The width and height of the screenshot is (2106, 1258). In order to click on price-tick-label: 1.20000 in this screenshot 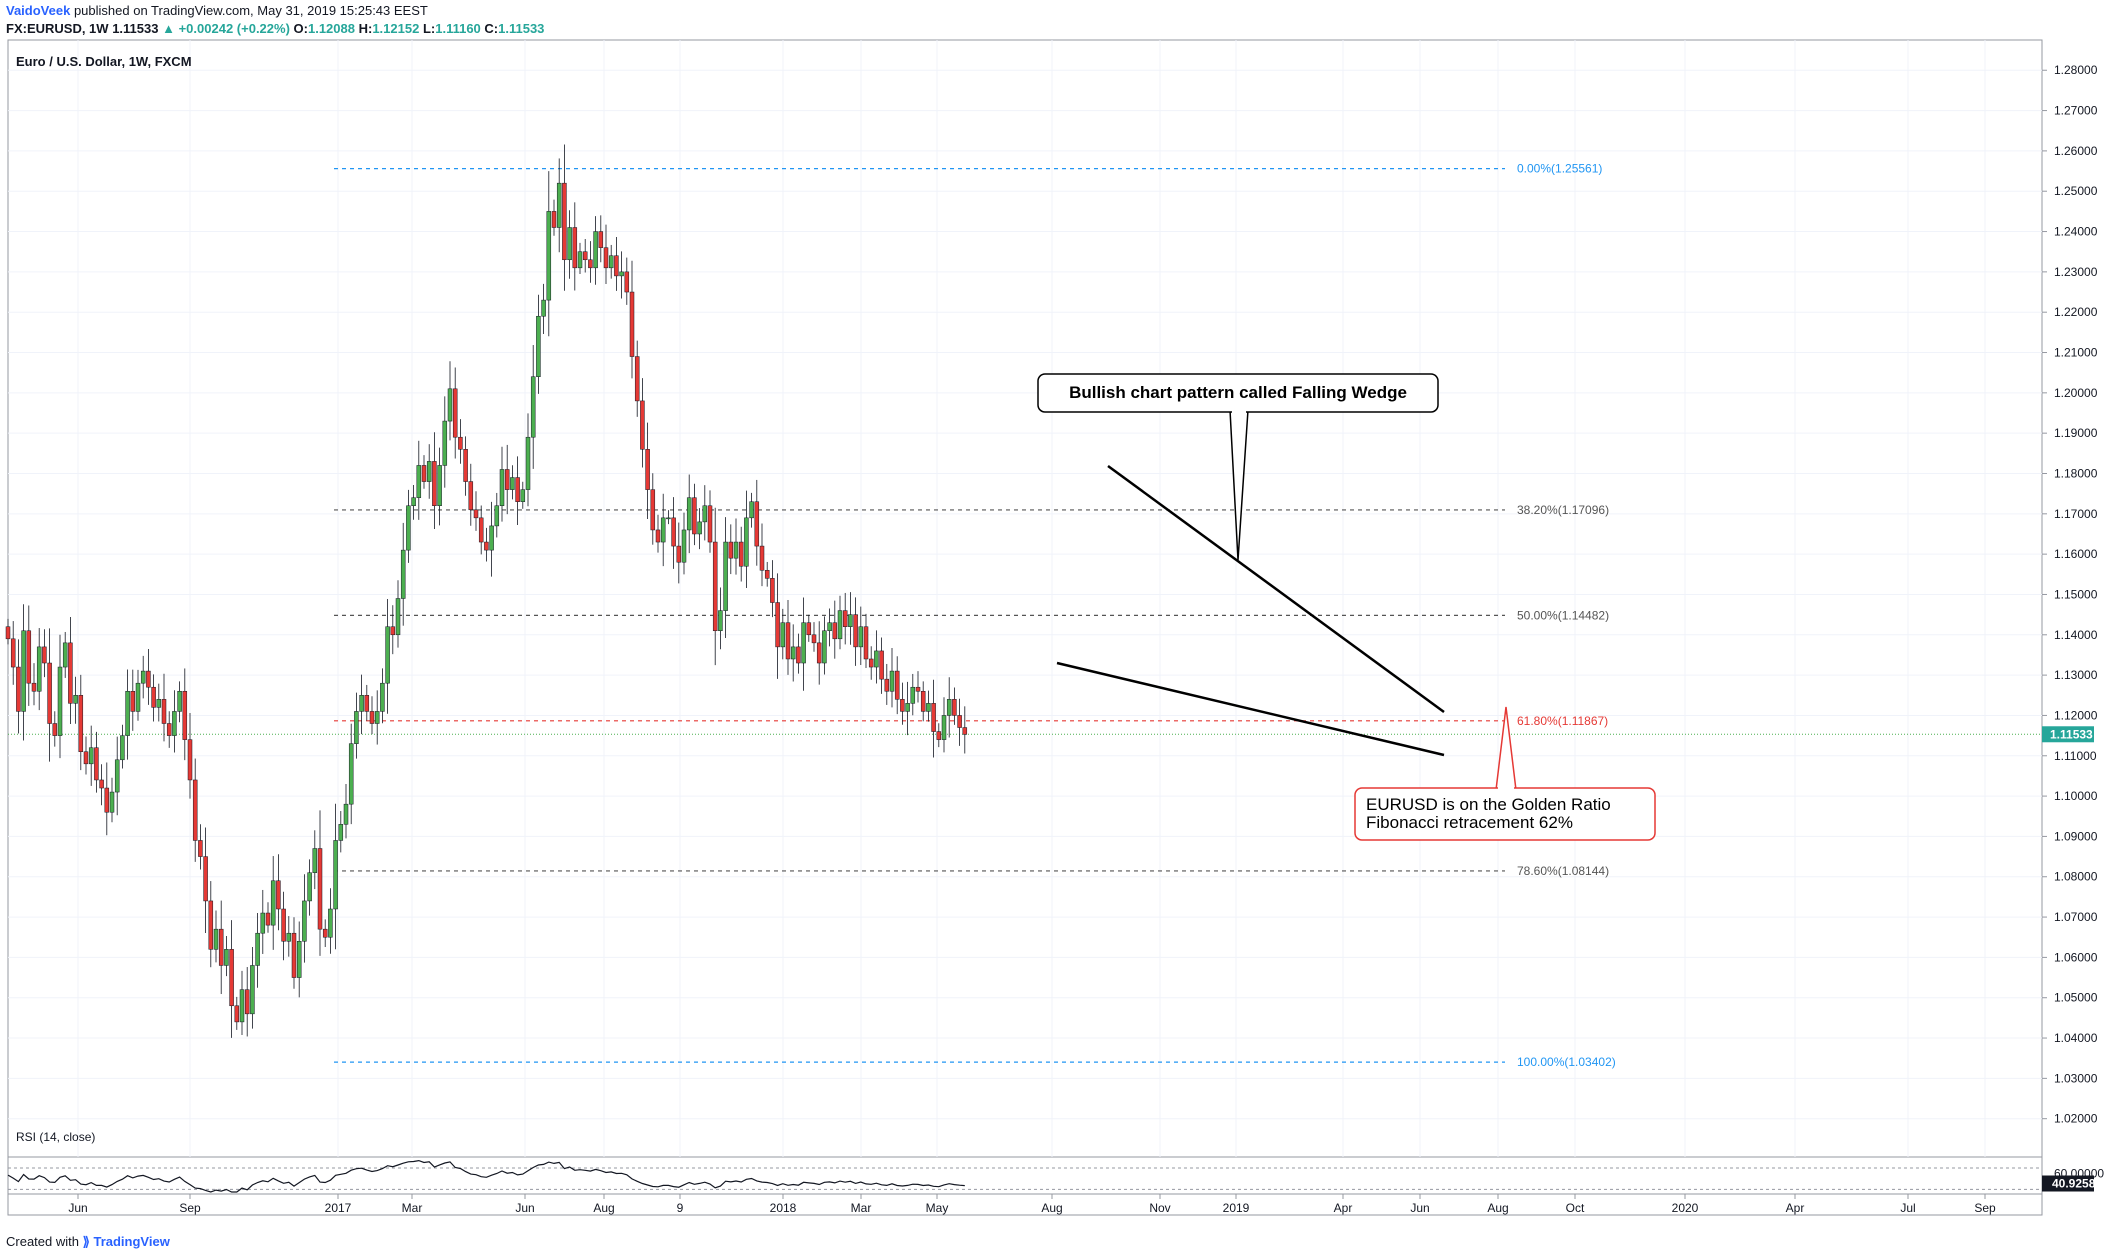, I will do `click(2076, 393)`.